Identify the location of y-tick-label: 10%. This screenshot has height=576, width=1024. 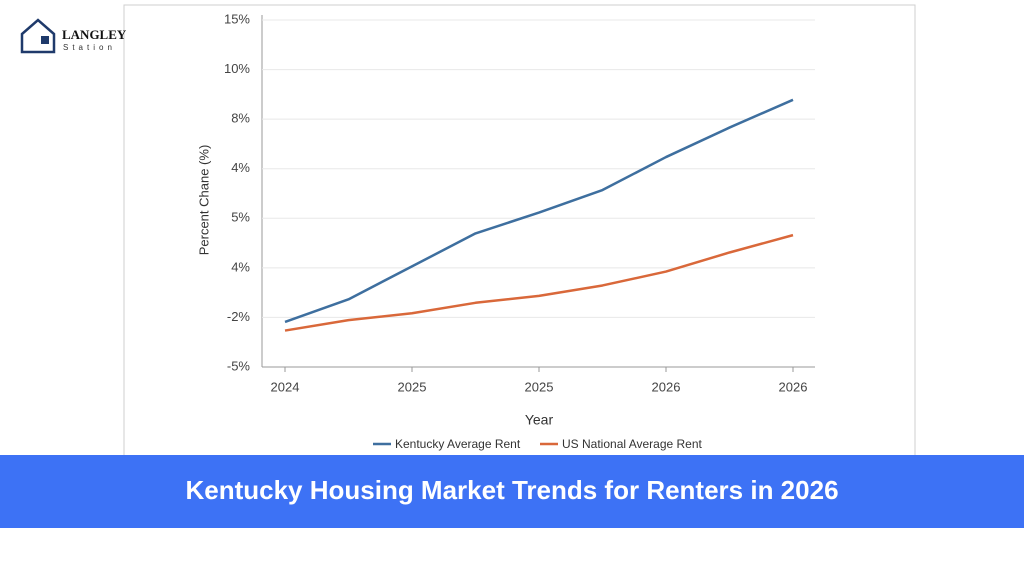
(237, 68).